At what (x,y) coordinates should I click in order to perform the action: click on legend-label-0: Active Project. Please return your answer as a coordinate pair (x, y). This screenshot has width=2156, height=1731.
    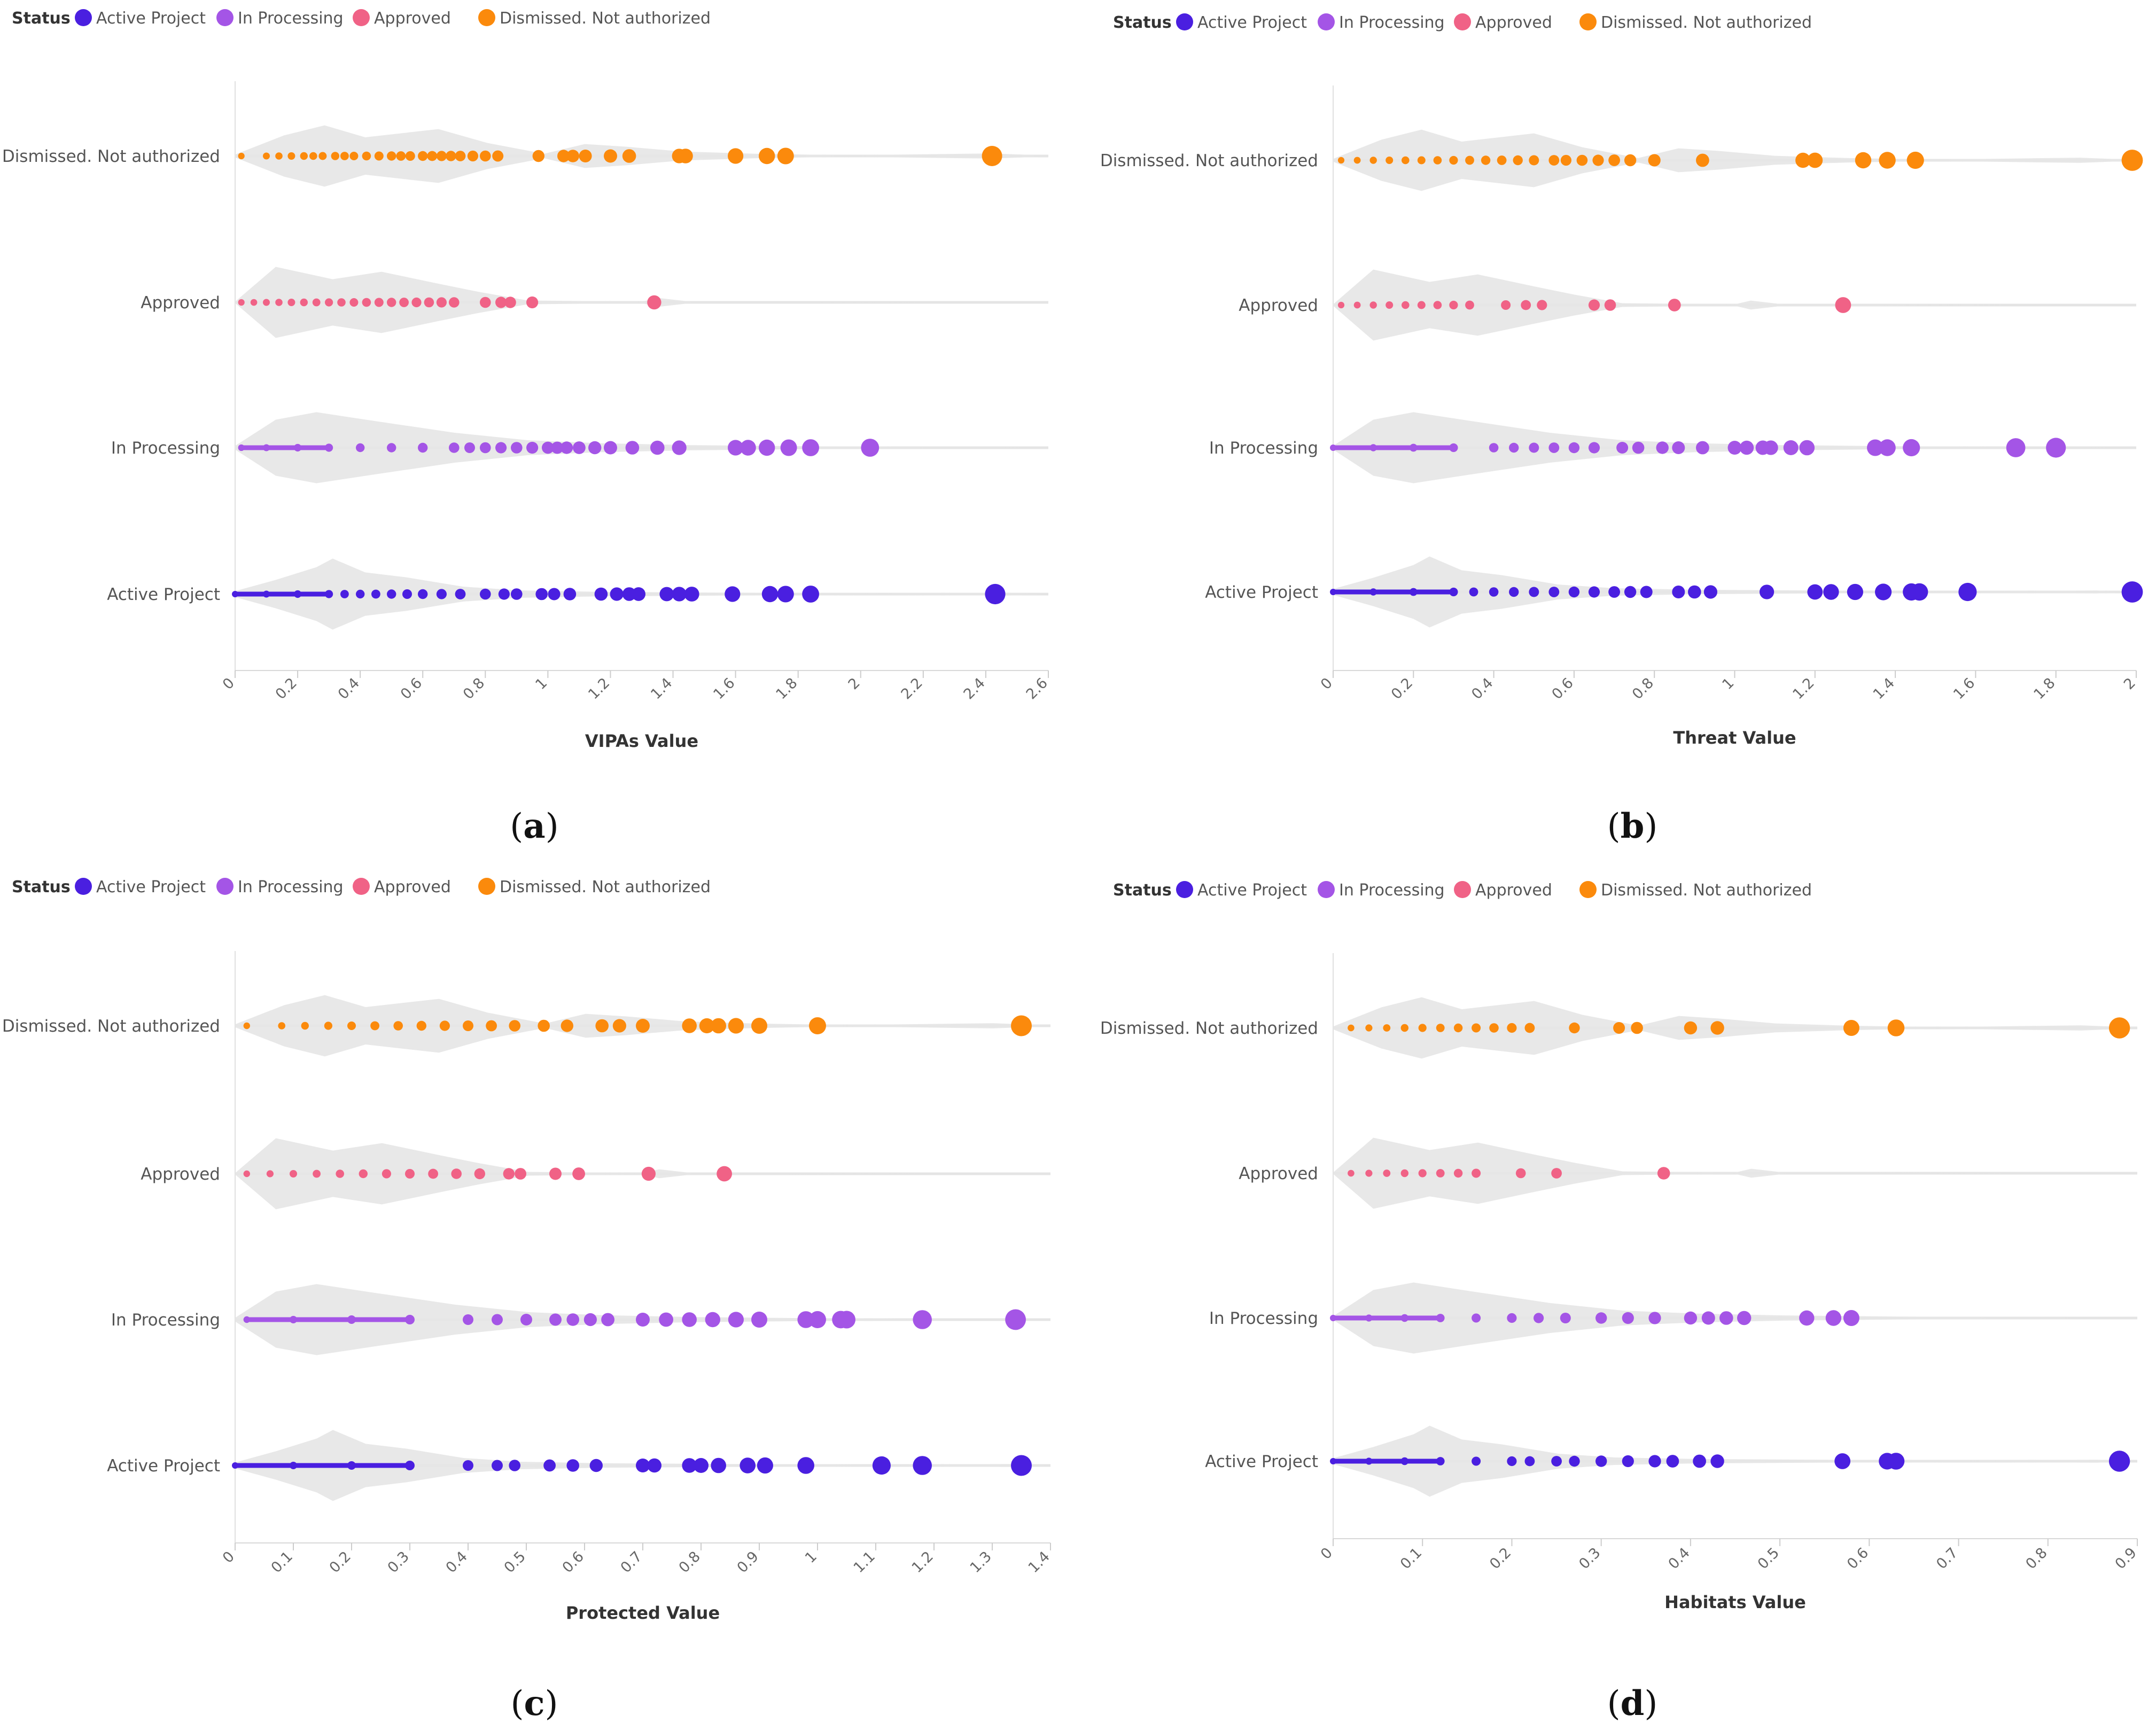
    Looking at the image, I should click on (1252, 890).